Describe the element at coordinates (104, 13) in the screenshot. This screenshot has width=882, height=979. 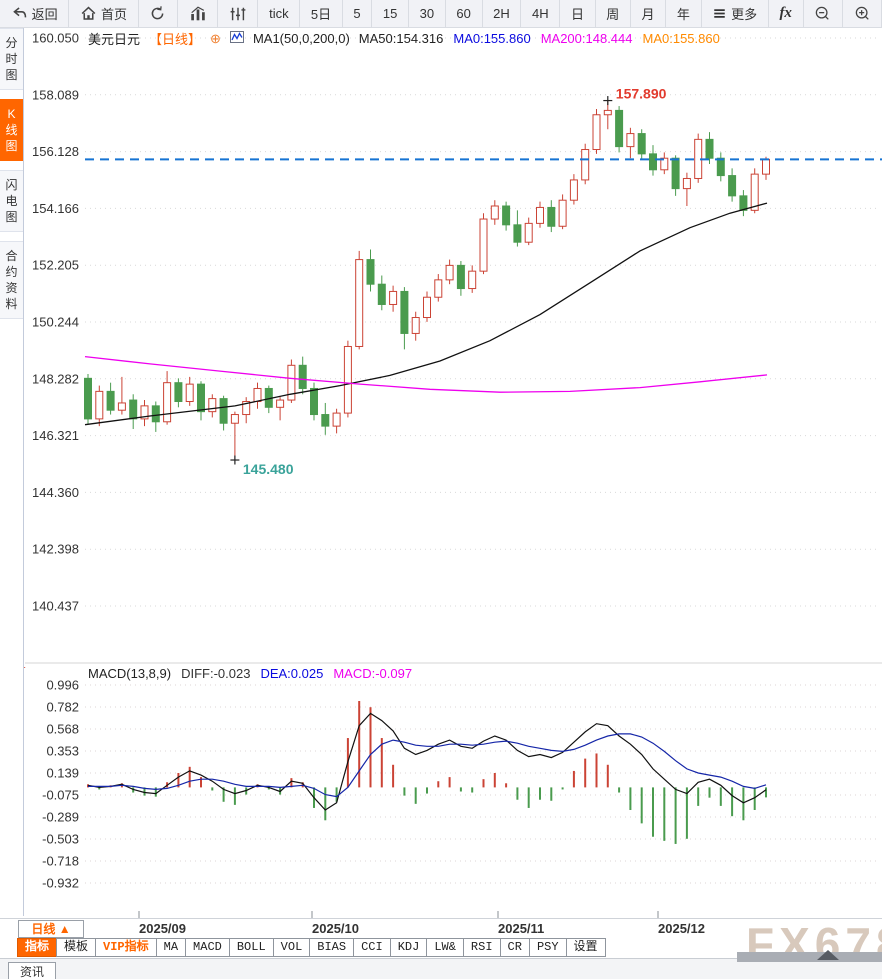
I see `home-button: 首页` at that location.